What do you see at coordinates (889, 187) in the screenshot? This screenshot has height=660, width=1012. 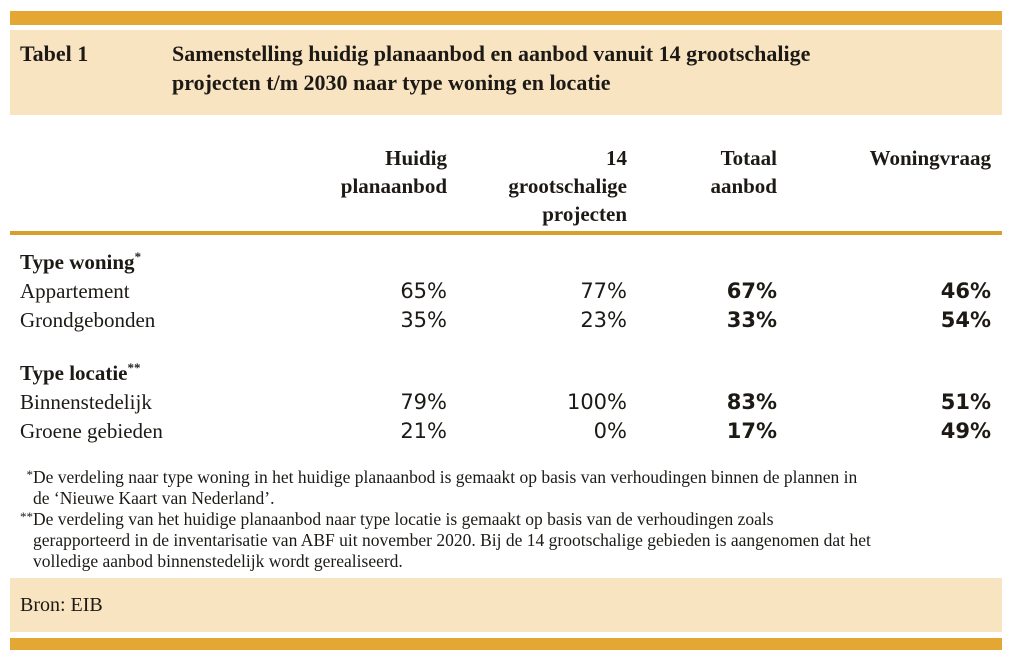 I see `column-header-woningvraag: Woningvraag` at bounding box center [889, 187].